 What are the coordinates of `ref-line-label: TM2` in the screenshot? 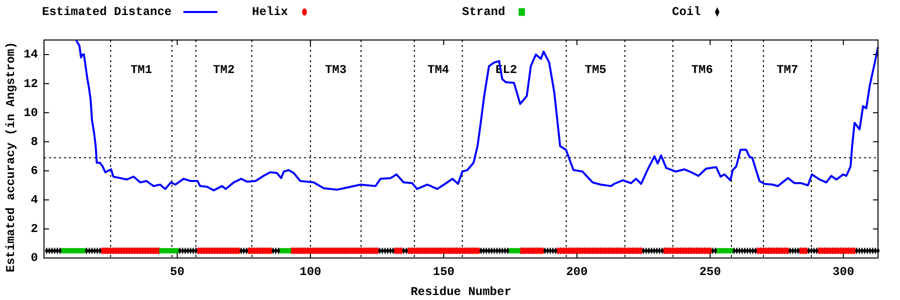 It's located at (224, 70).